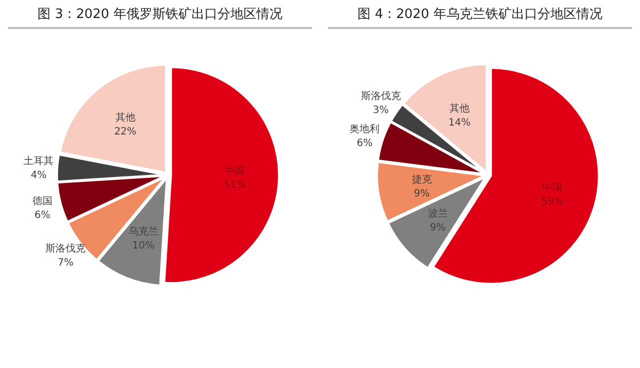 Image resolution: width=640 pixels, height=368 pixels. Describe the element at coordinates (459, 122) in the screenshot. I see `data-label: 14%` at that location.